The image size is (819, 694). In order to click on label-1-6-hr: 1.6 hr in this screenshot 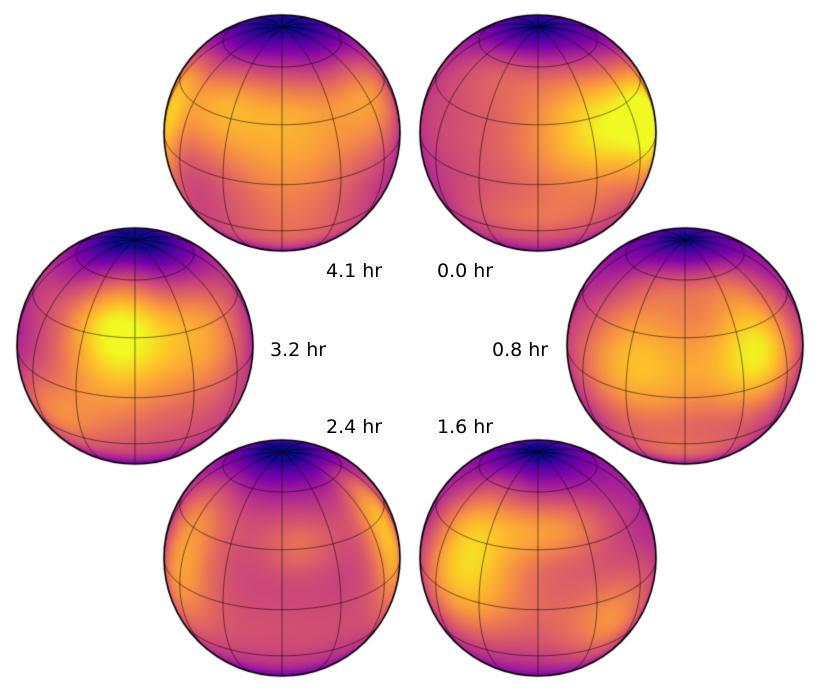, I will do `click(465, 427)`.